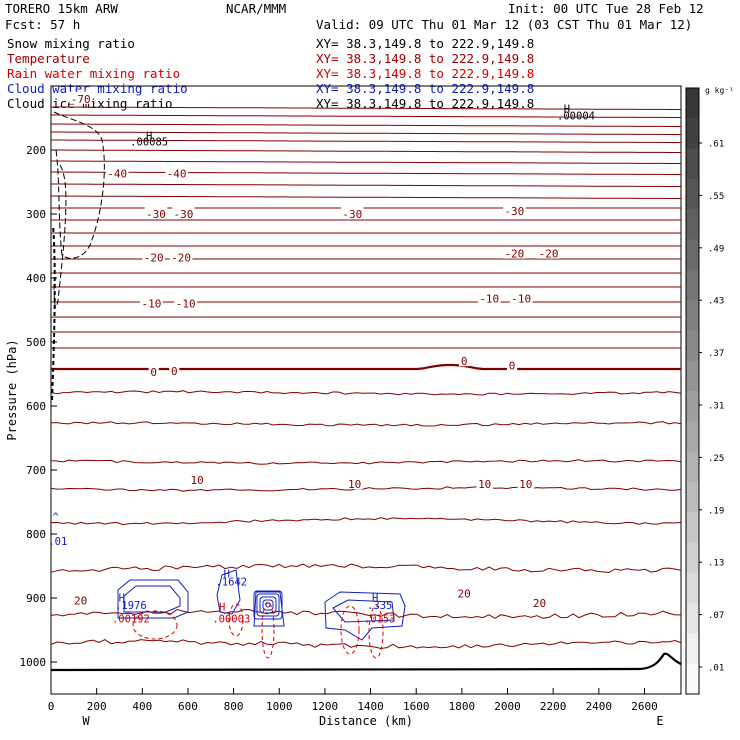  What do you see at coordinates (366, 721) in the screenshot?
I see `x-axis-label: Distance (km)` at bounding box center [366, 721].